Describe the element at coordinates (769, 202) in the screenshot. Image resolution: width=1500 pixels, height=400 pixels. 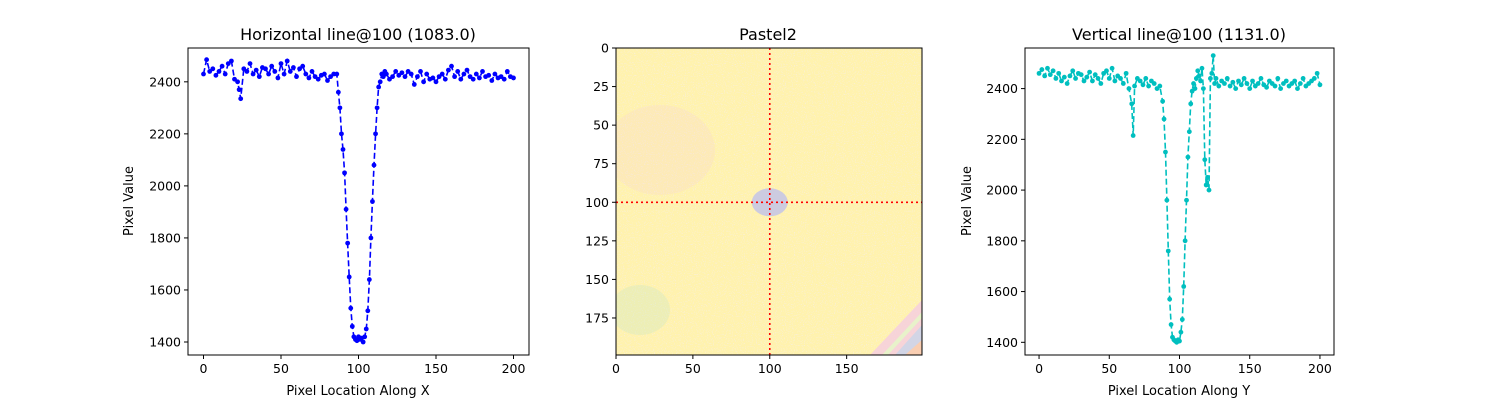
I see `center-marker` at that location.